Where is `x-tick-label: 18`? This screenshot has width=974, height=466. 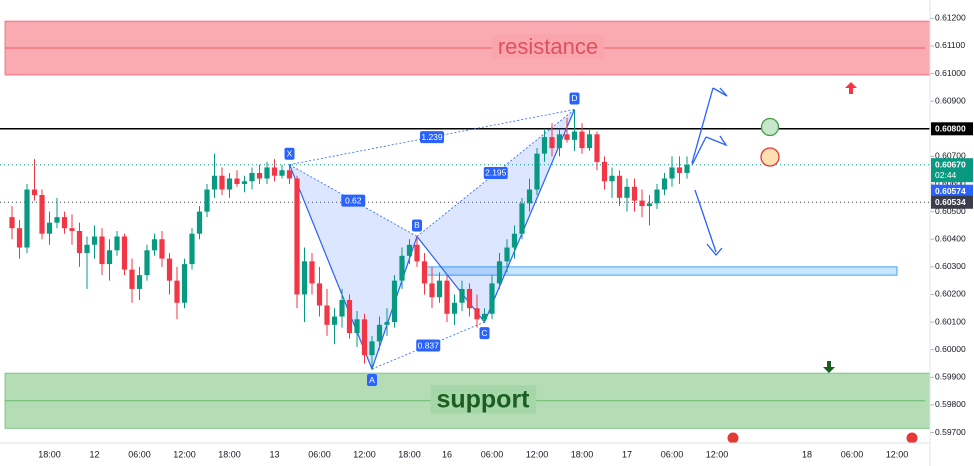
x-tick-label: 18 is located at coordinates (807, 454).